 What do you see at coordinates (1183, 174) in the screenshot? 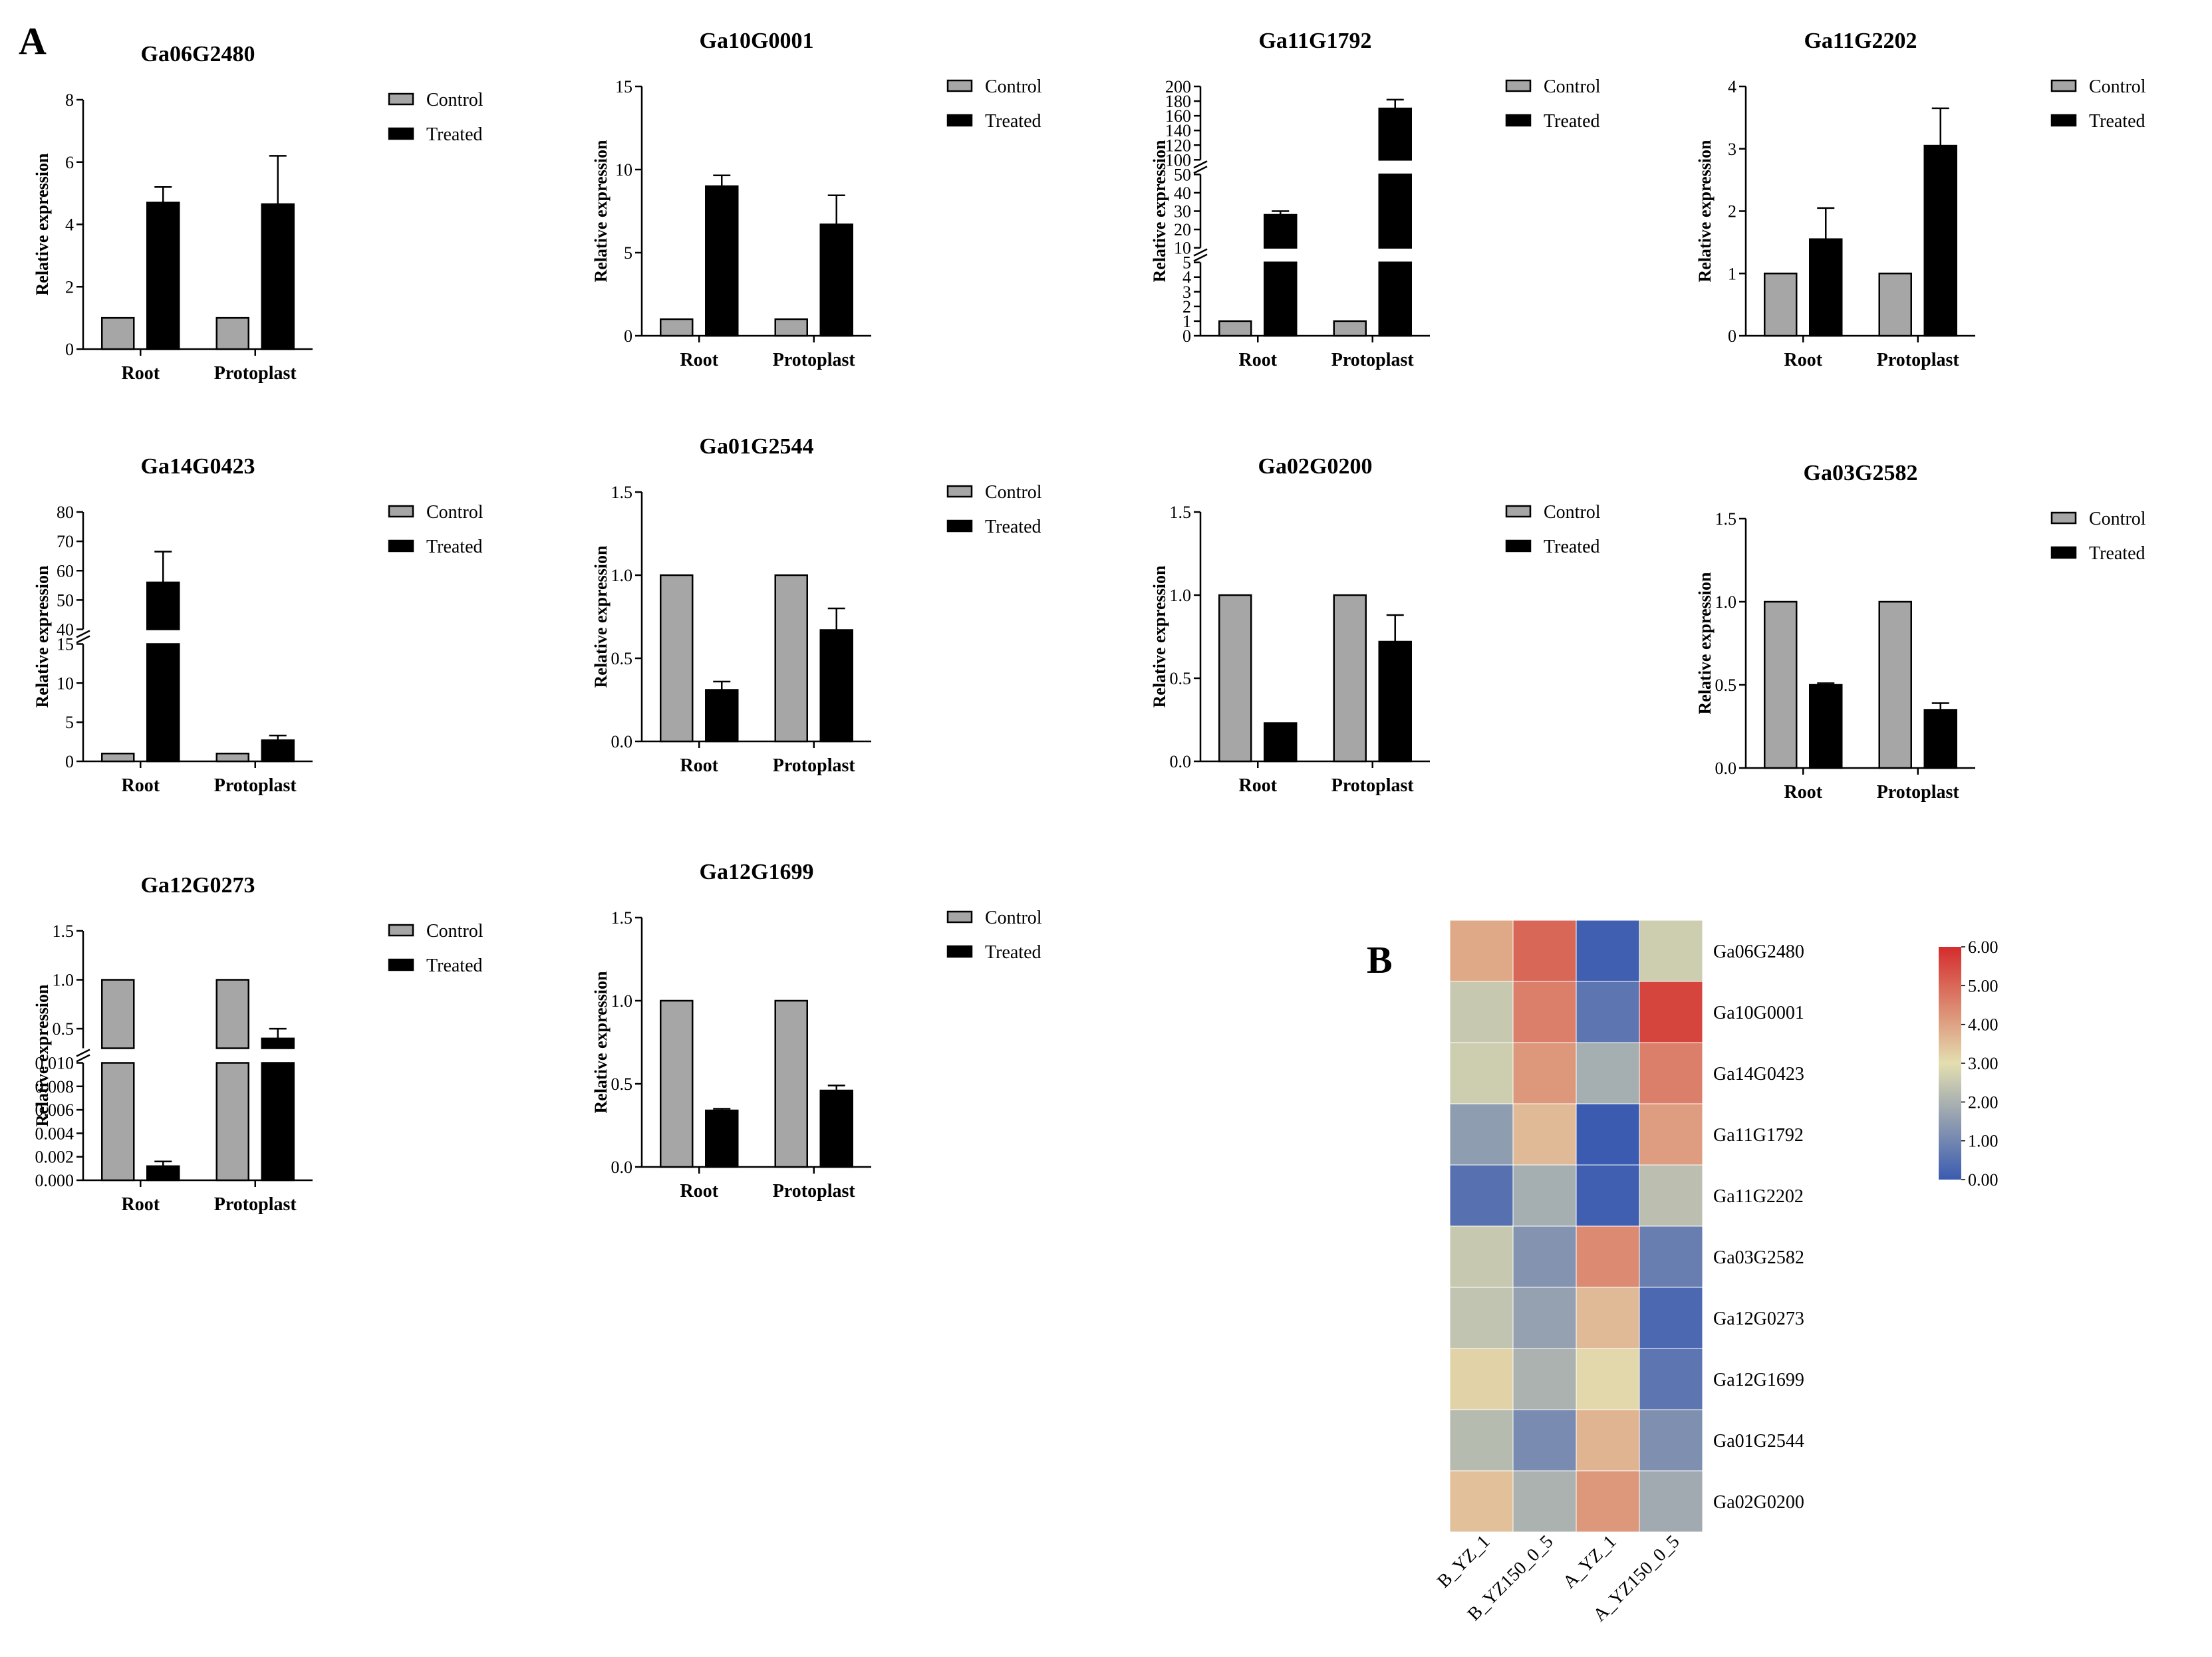
I see `y-tick-label: 50` at bounding box center [1183, 174].